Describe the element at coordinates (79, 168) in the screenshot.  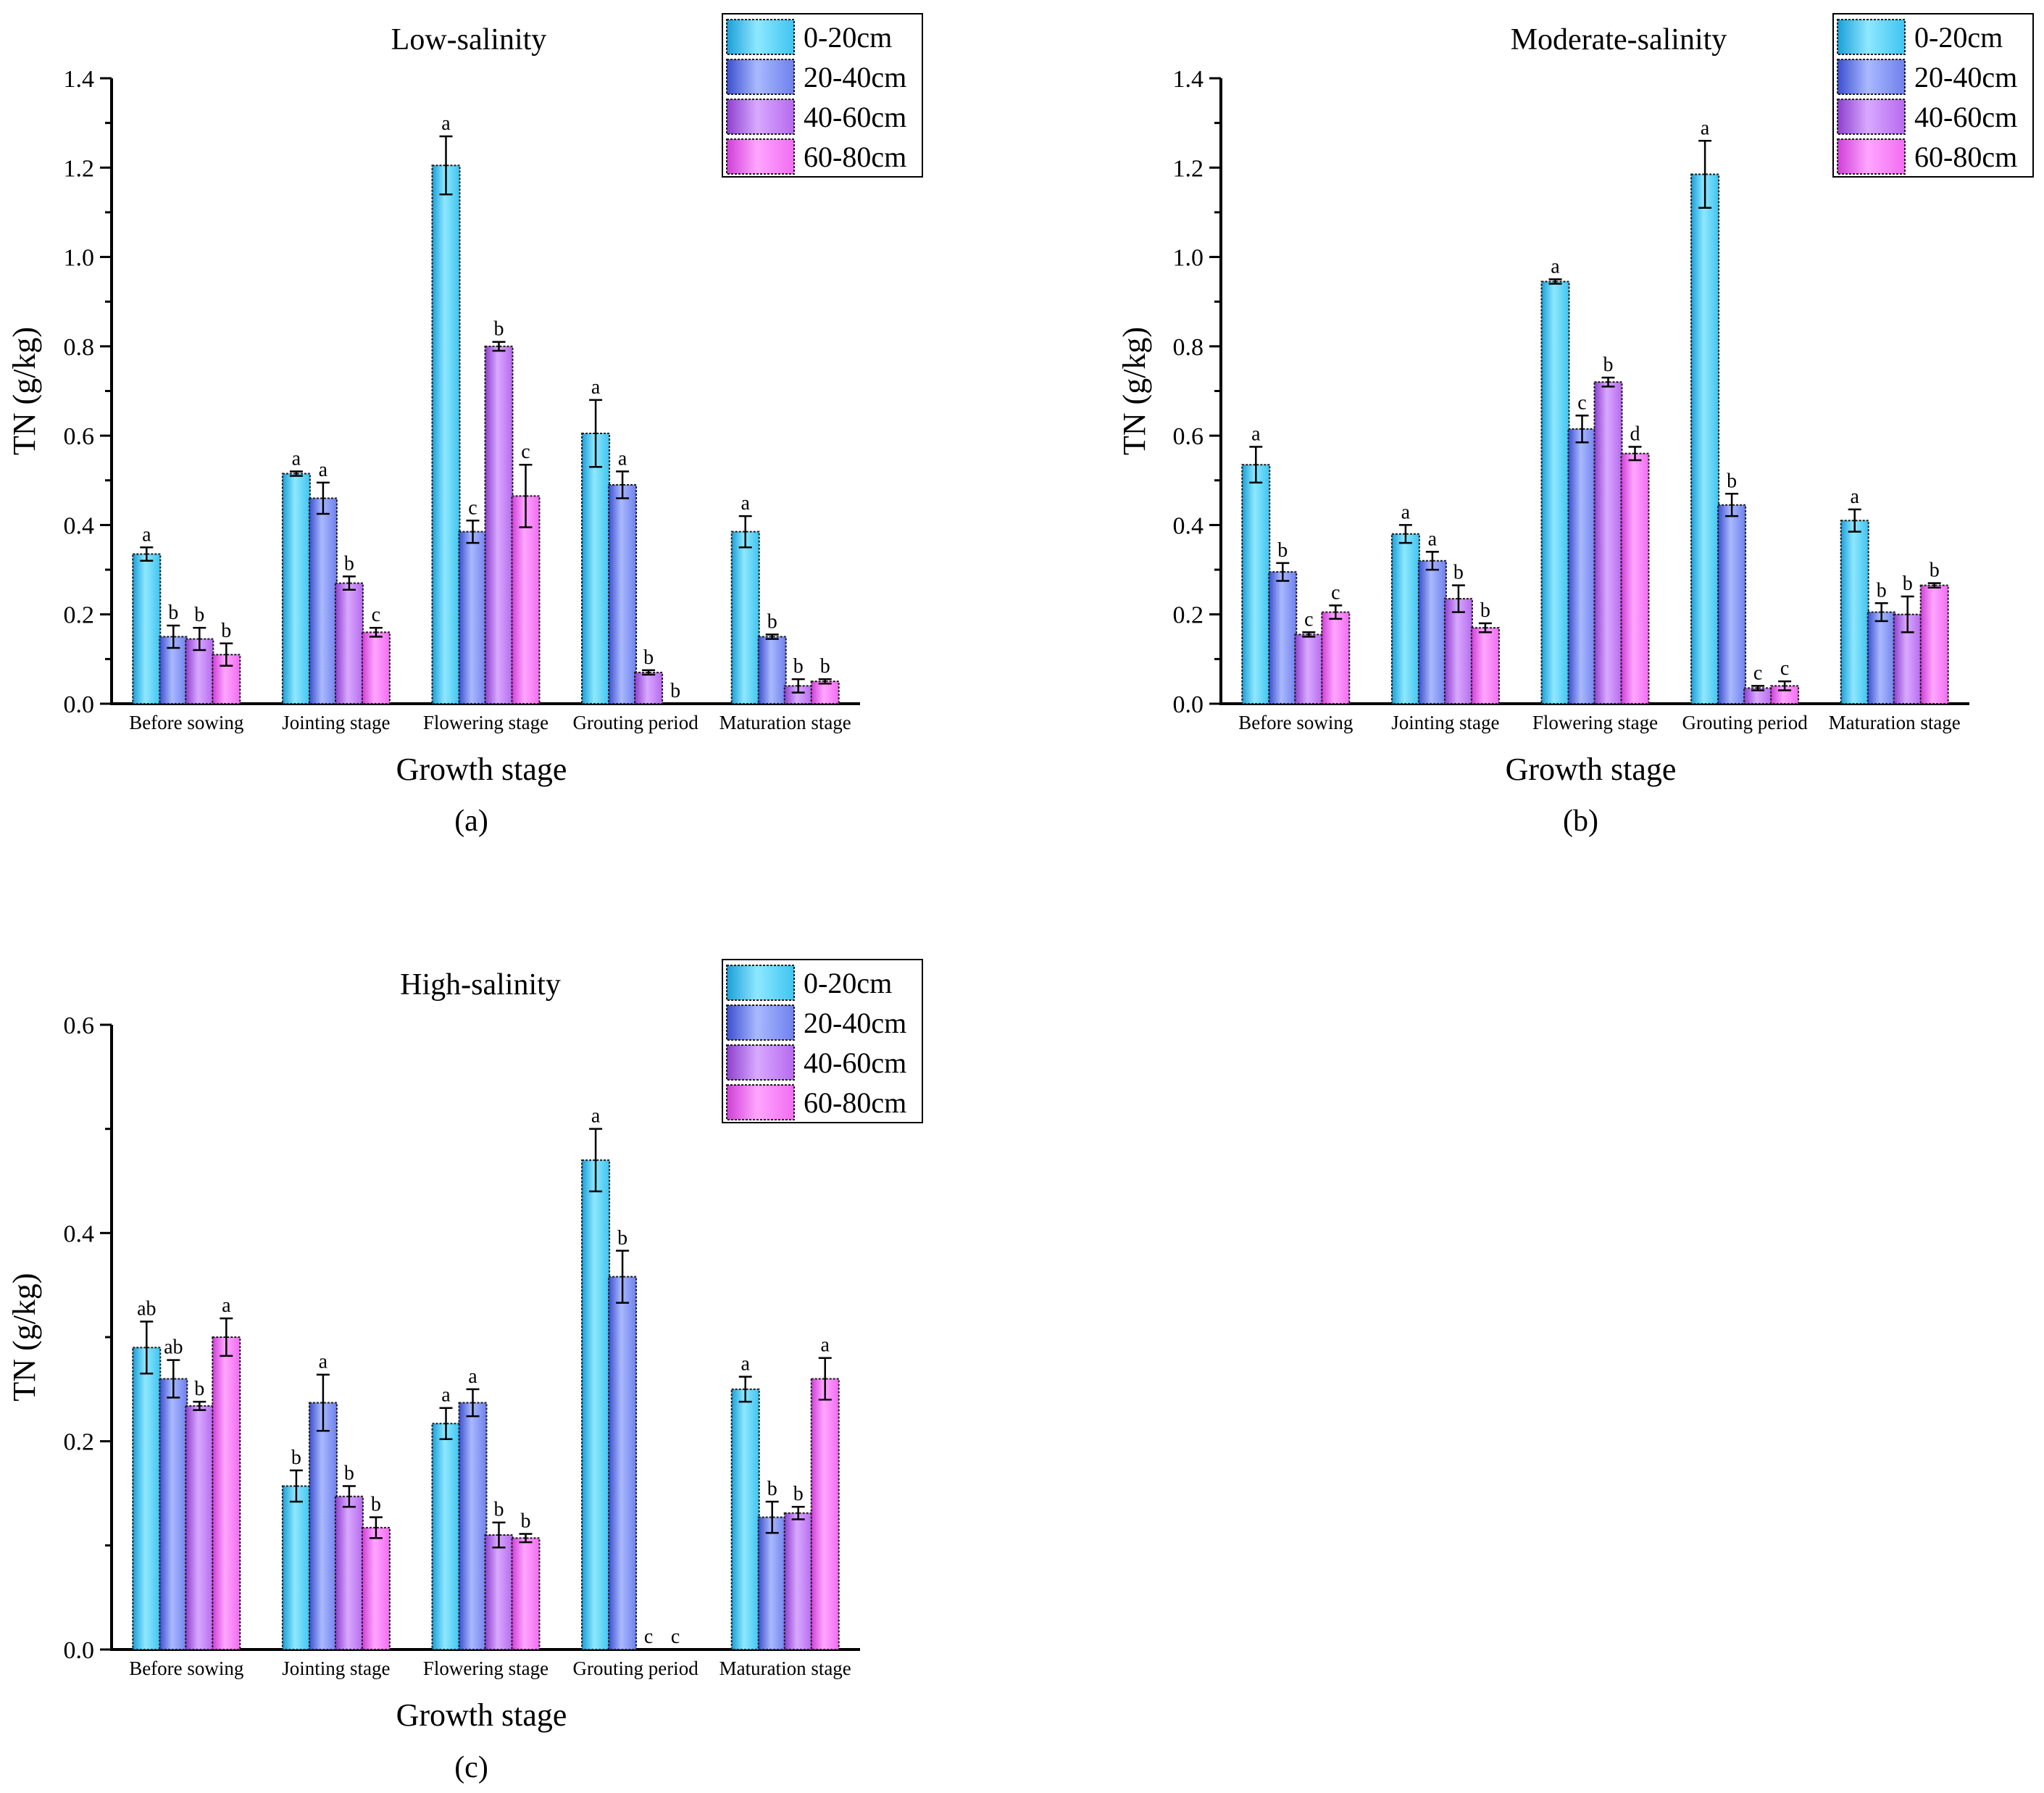
I see `y-tick-label: 1.2` at that location.